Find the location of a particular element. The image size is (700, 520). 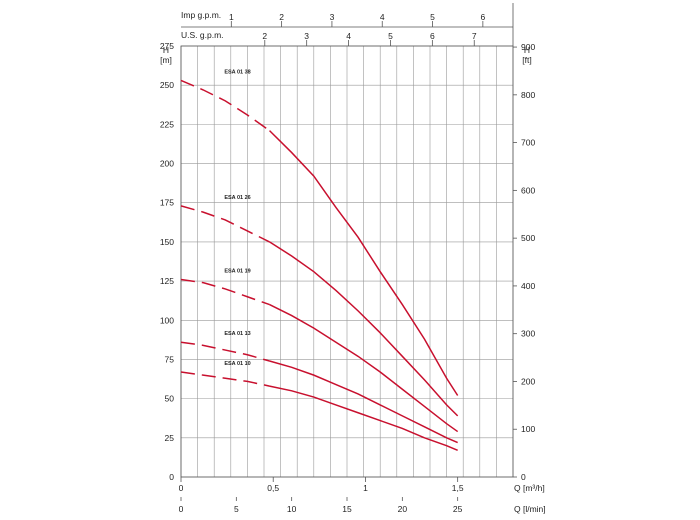

y-right-tick-label: 500 is located at coordinates (528, 238).